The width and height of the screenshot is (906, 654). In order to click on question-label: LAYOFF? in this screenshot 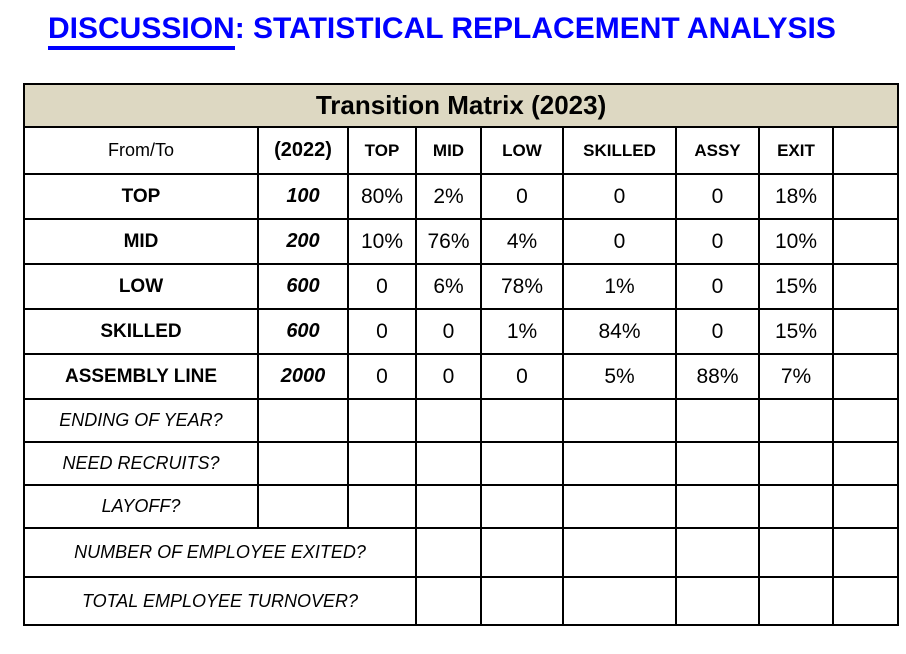, I will do `click(141, 506)`.